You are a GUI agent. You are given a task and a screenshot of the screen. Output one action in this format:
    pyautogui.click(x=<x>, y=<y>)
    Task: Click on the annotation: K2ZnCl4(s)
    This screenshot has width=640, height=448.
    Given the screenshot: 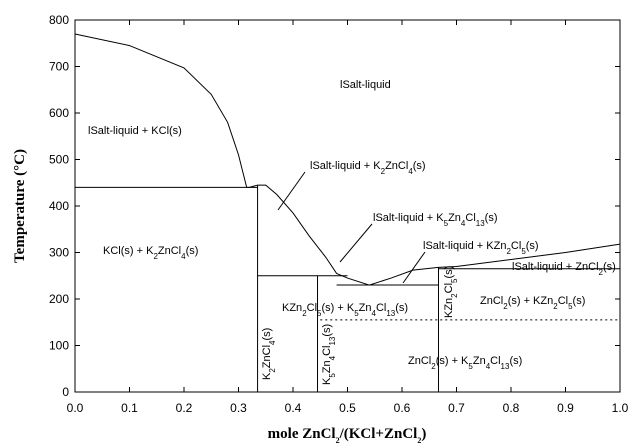 What is the action you would take?
    pyautogui.click(x=269, y=354)
    